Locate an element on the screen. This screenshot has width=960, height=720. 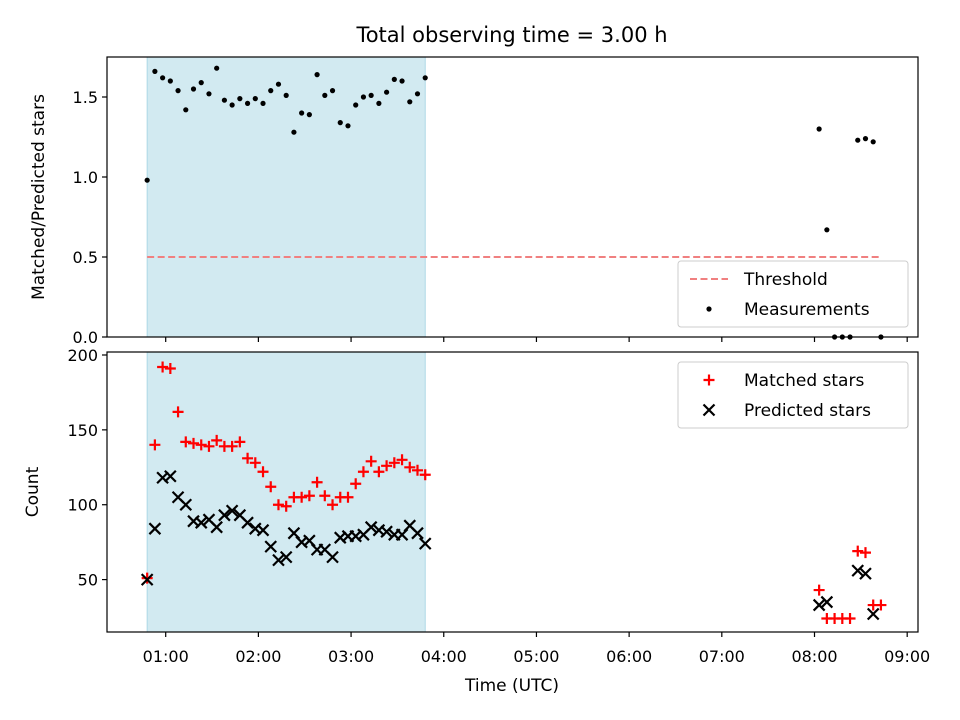
top-y-tick-label-2: 0.5 is located at coordinates (85, 257).